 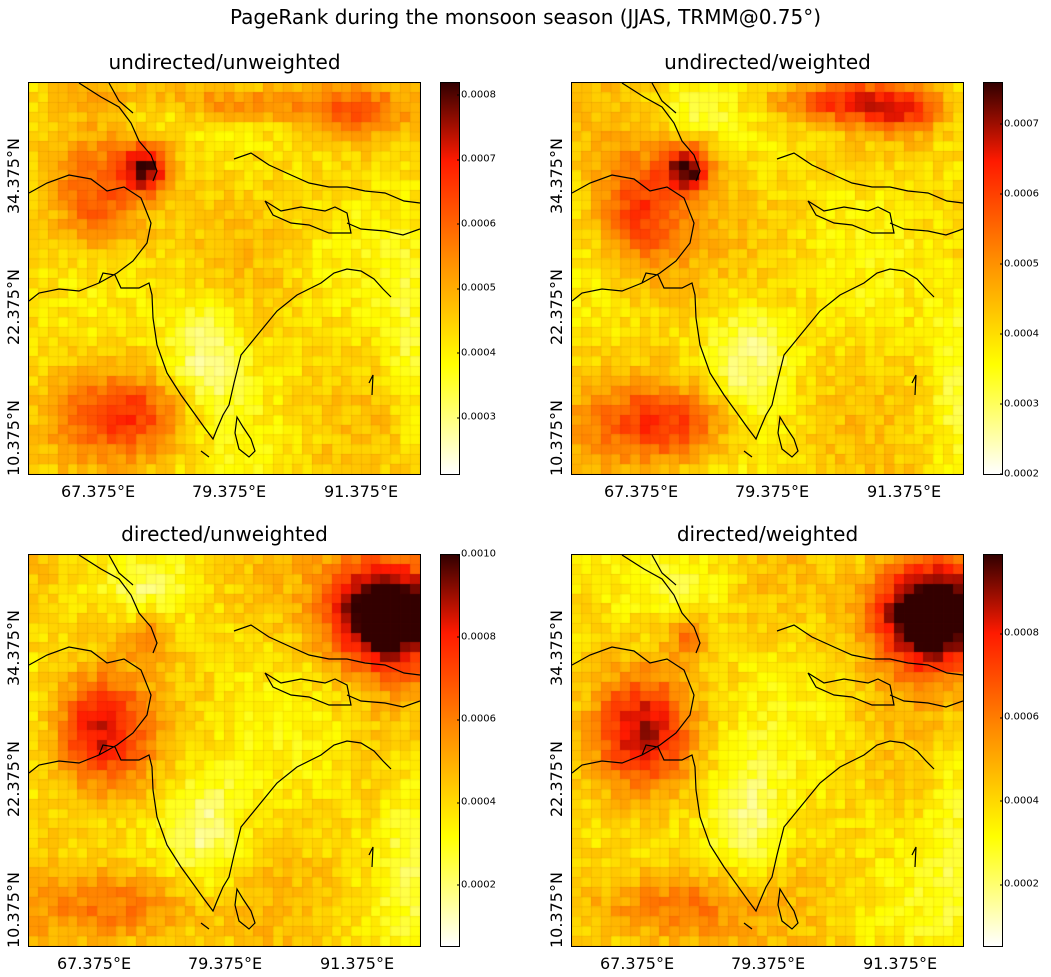 I want to click on panel-title: directed/weighted, so click(x=767, y=534).